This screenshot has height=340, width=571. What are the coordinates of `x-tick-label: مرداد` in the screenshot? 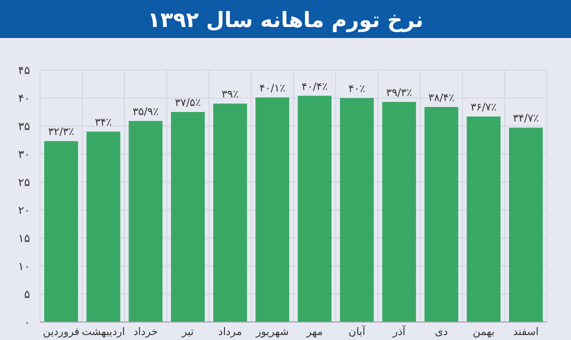 It's located at (230, 332).